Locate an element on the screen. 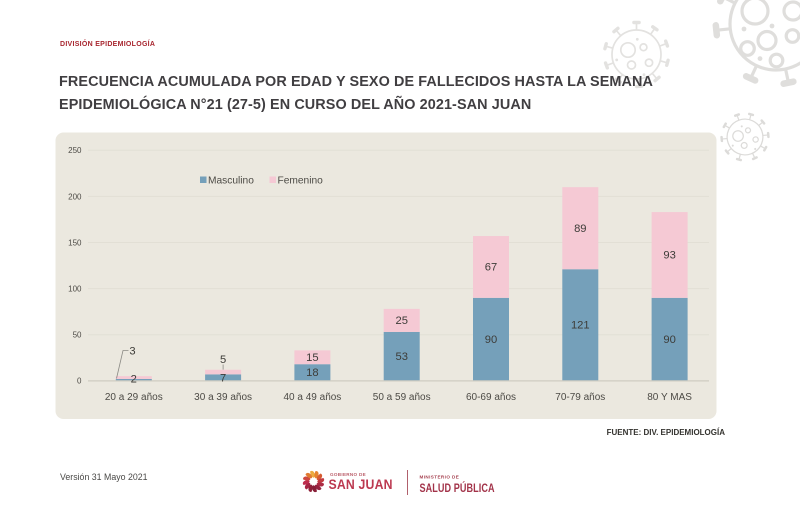  svg-text: 25 is located at coordinates (401, 321).